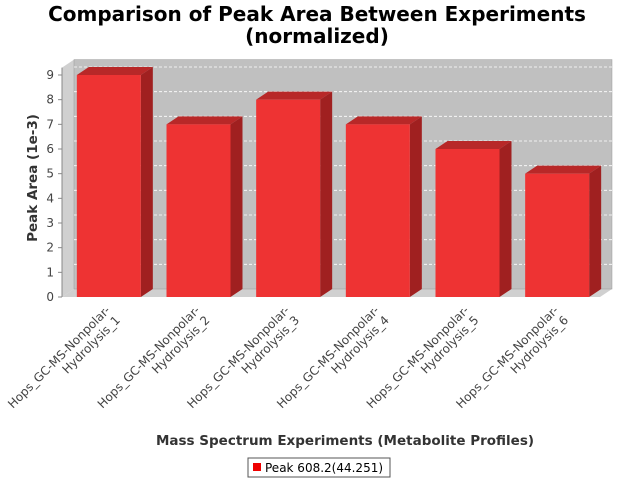 The width and height of the screenshot is (640, 480). I want to click on y-tick-label: 1, so click(50, 272).